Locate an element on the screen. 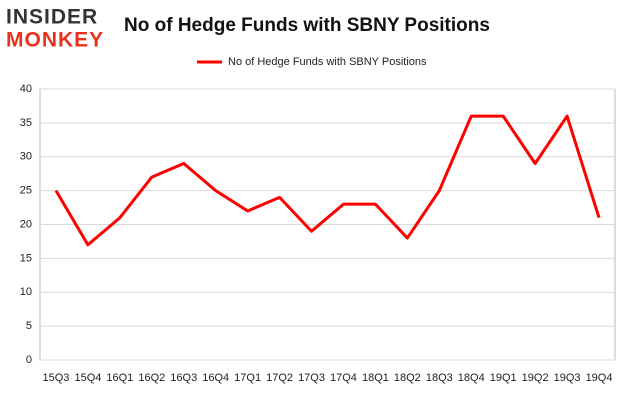 This screenshot has height=405, width=635. logo-line1: INSIDER is located at coordinates (52, 17).